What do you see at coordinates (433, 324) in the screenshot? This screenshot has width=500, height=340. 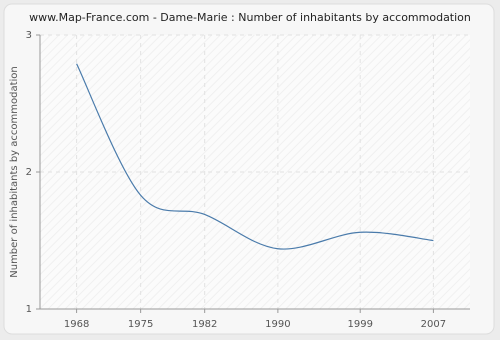 I see `x-tick-label: 2007` at bounding box center [433, 324].